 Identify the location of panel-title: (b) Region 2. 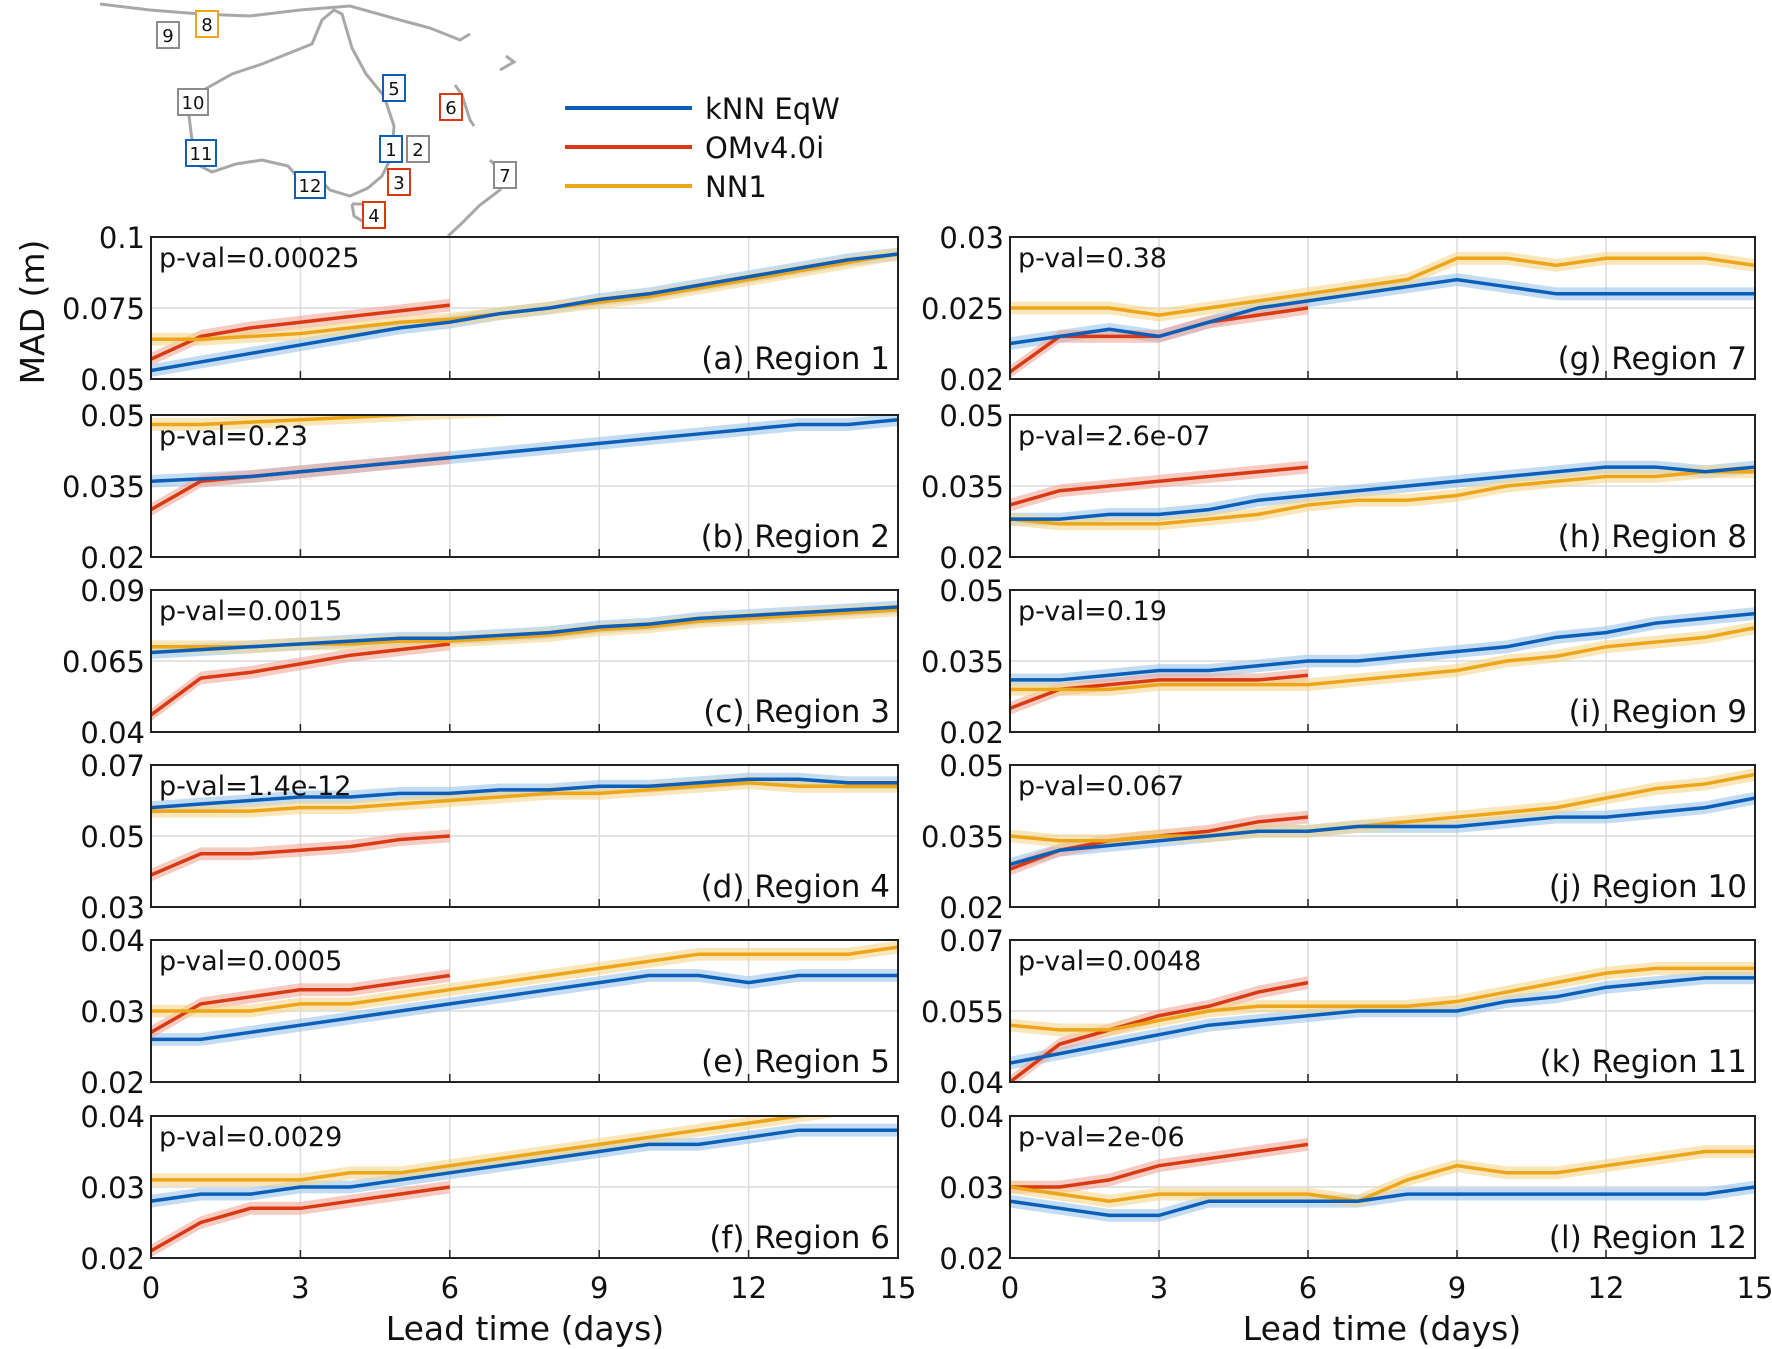
(795, 537).